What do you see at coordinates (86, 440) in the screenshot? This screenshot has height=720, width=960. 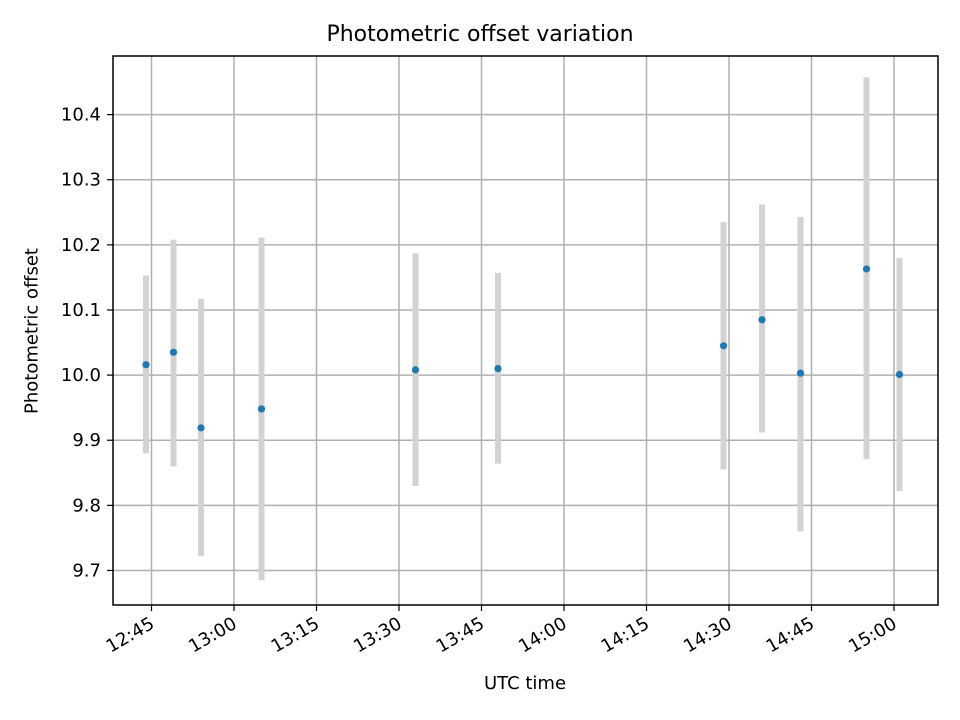 I see `y-tick-label: 9.9` at bounding box center [86, 440].